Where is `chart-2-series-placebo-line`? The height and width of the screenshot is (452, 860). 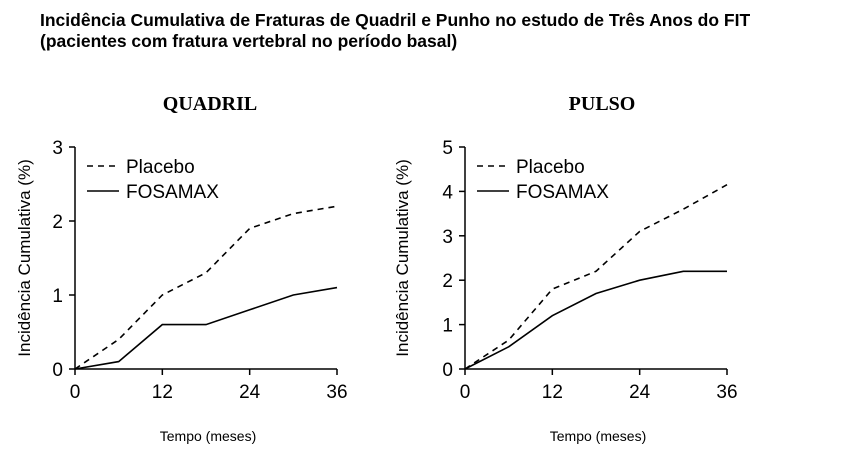 chart-2-series-placebo-line is located at coordinates (596, 277).